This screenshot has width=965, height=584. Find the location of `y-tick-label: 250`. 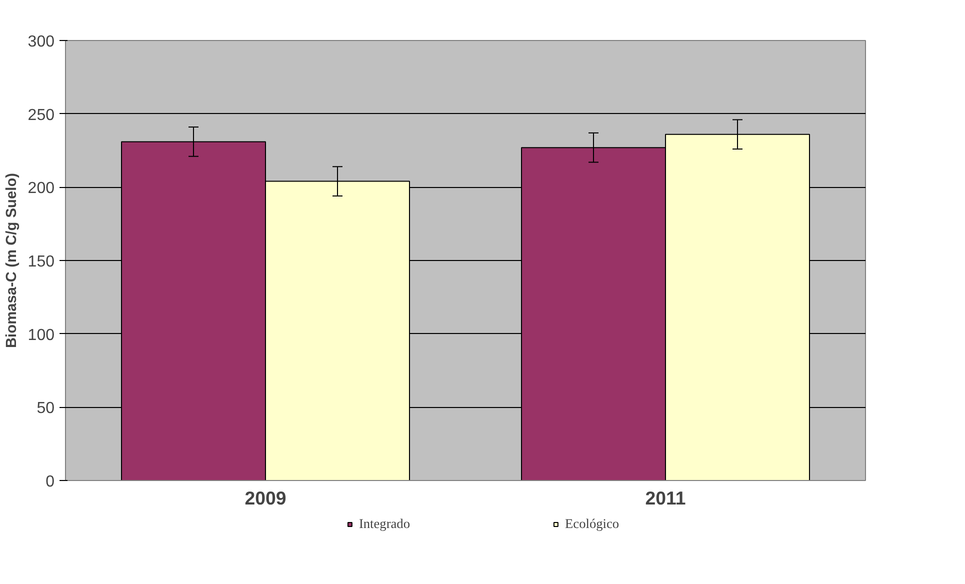

y-tick-label: 250 is located at coordinates (41, 115).